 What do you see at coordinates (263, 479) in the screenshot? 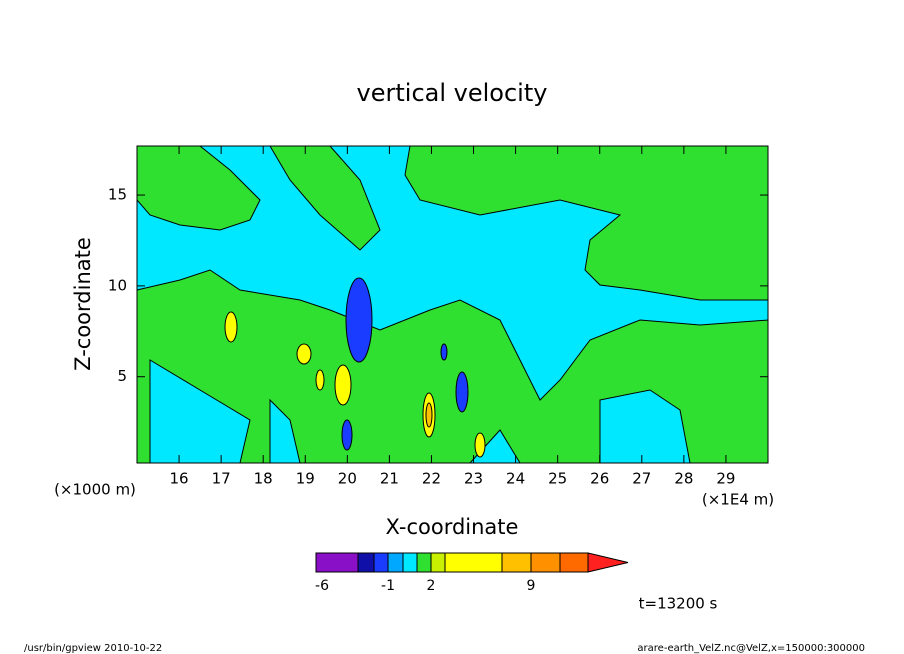
I see `x-tick-label: 18` at bounding box center [263, 479].